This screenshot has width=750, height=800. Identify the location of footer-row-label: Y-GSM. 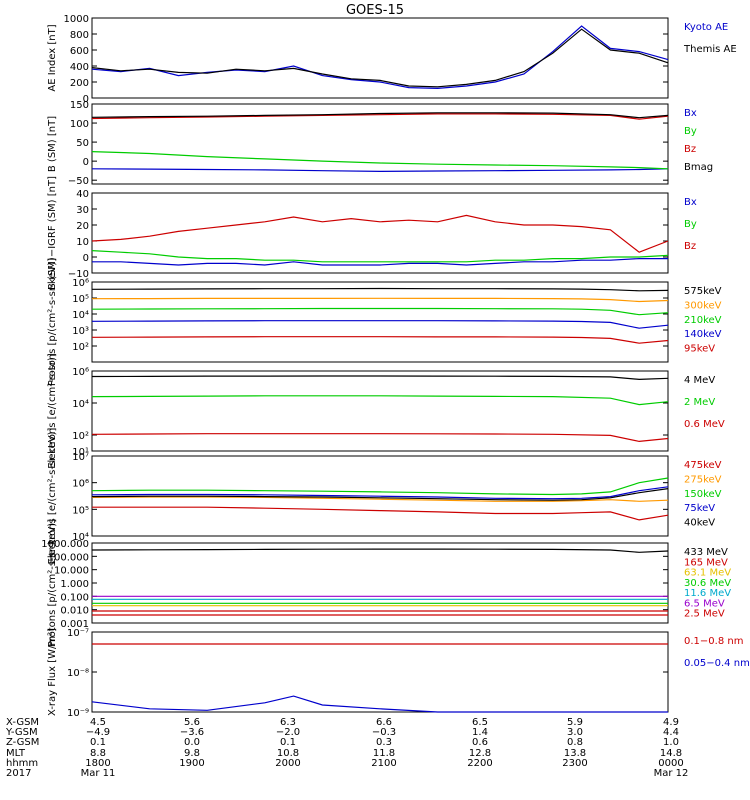
(21, 732).